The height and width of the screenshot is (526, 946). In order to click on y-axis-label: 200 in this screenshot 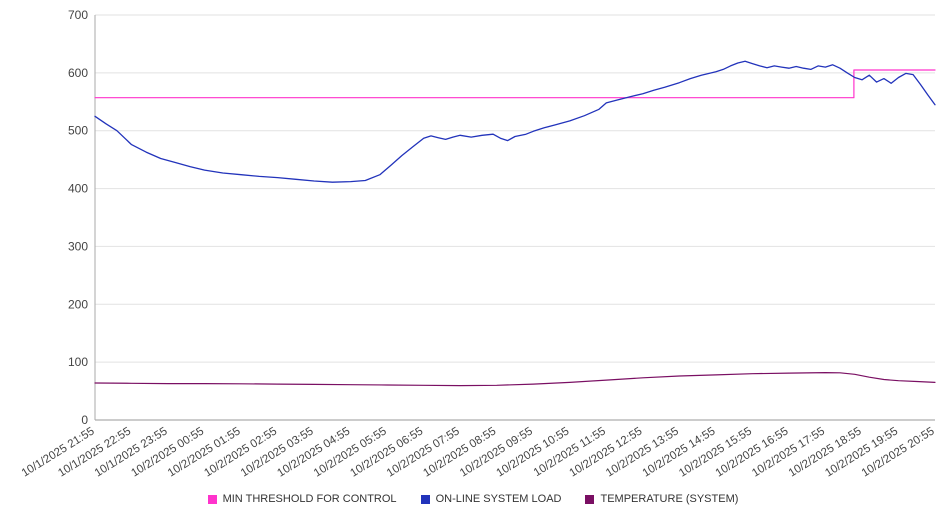, I will do `click(78, 304)`.